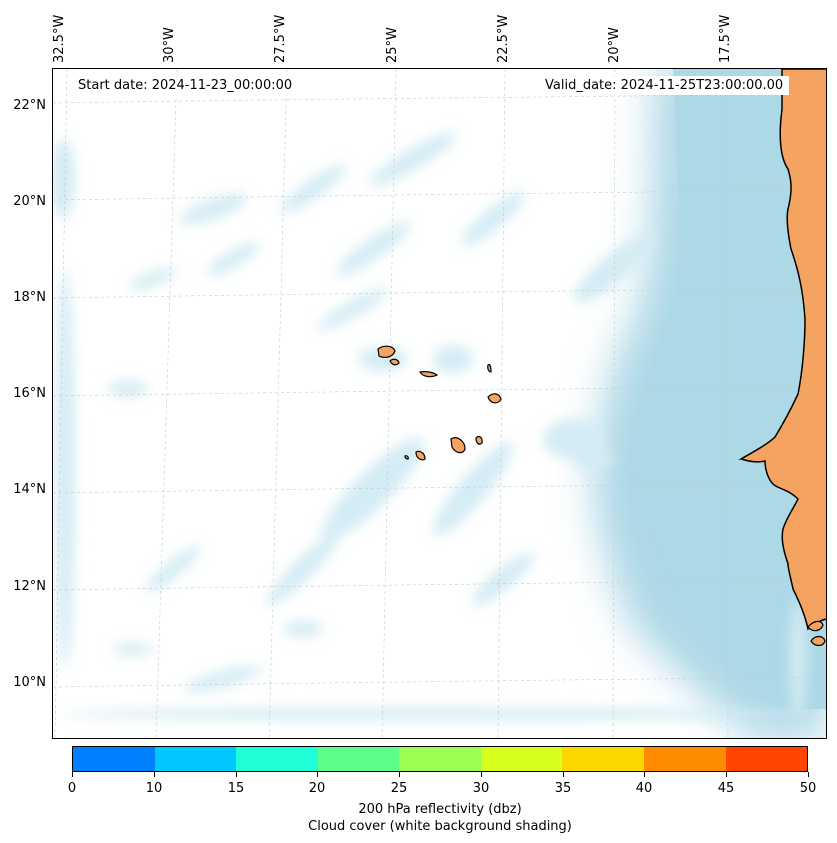  What do you see at coordinates (563, 788) in the screenshot?
I see `colorbar-tick-label: 35` at bounding box center [563, 788].